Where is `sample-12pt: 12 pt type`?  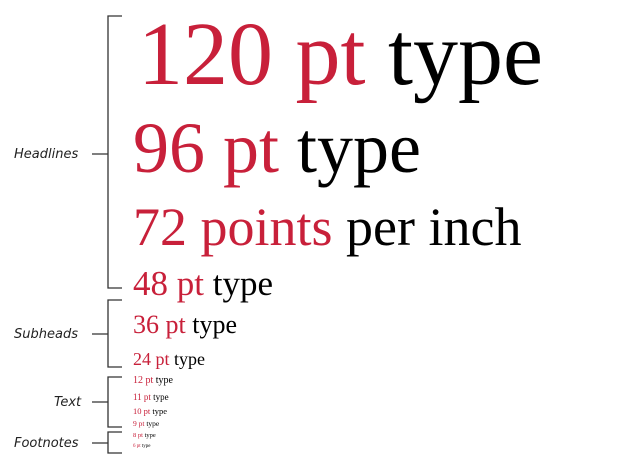
sample-12pt: 12 pt type is located at coordinates (153, 381).